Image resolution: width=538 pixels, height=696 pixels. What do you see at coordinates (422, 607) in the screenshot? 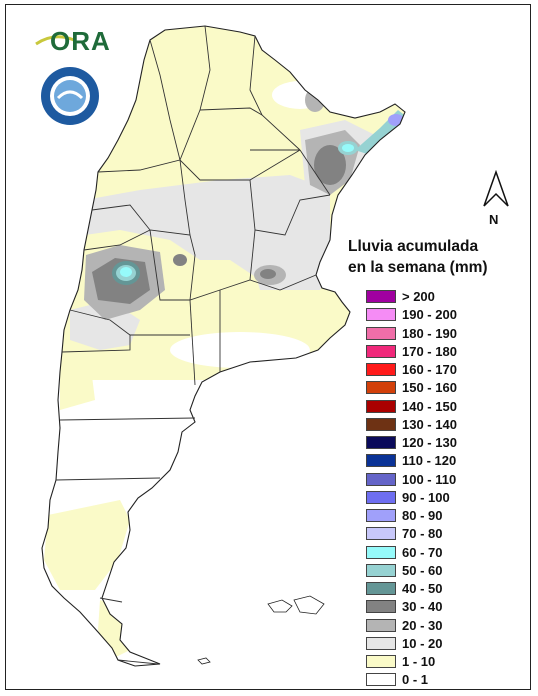
I see `legend-label: 30 - 40` at bounding box center [422, 607].